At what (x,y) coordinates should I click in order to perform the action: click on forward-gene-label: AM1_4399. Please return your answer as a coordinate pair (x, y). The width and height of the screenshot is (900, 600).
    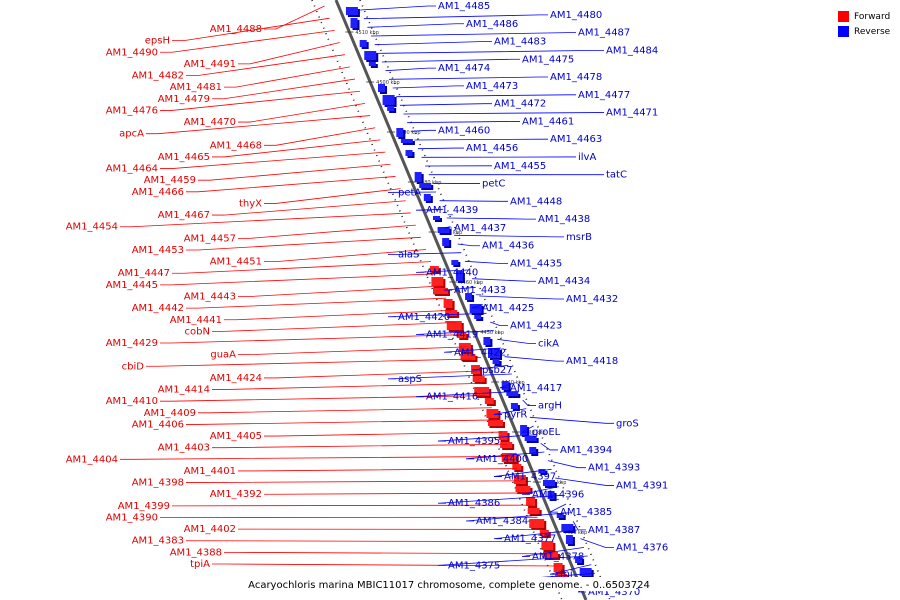
    Looking at the image, I should click on (144, 506).